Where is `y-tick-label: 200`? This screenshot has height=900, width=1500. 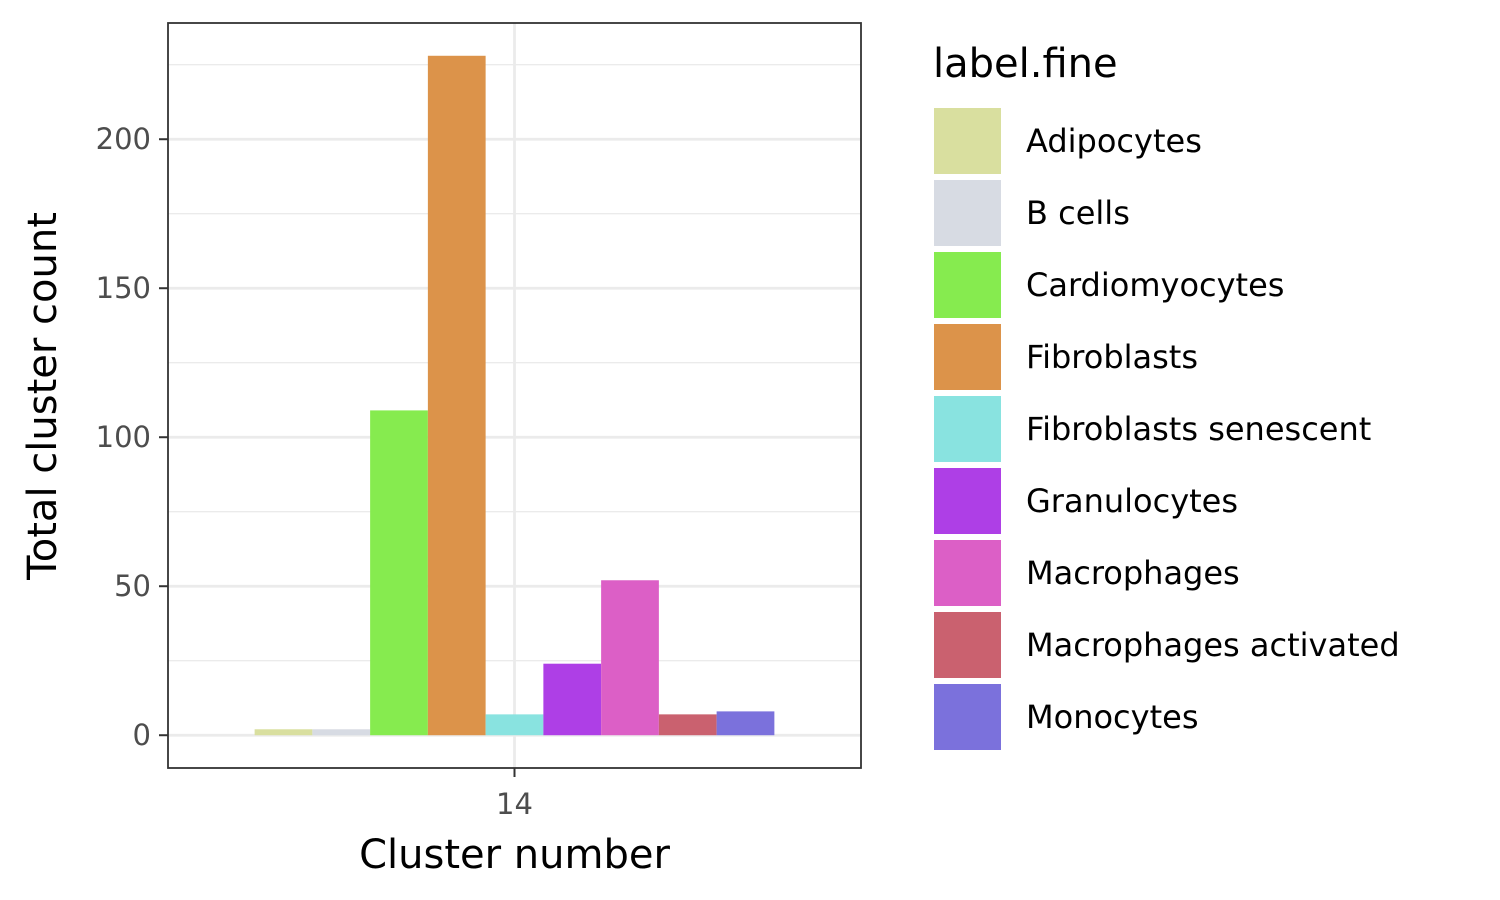
y-tick-label: 200 is located at coordinates (123, 139).